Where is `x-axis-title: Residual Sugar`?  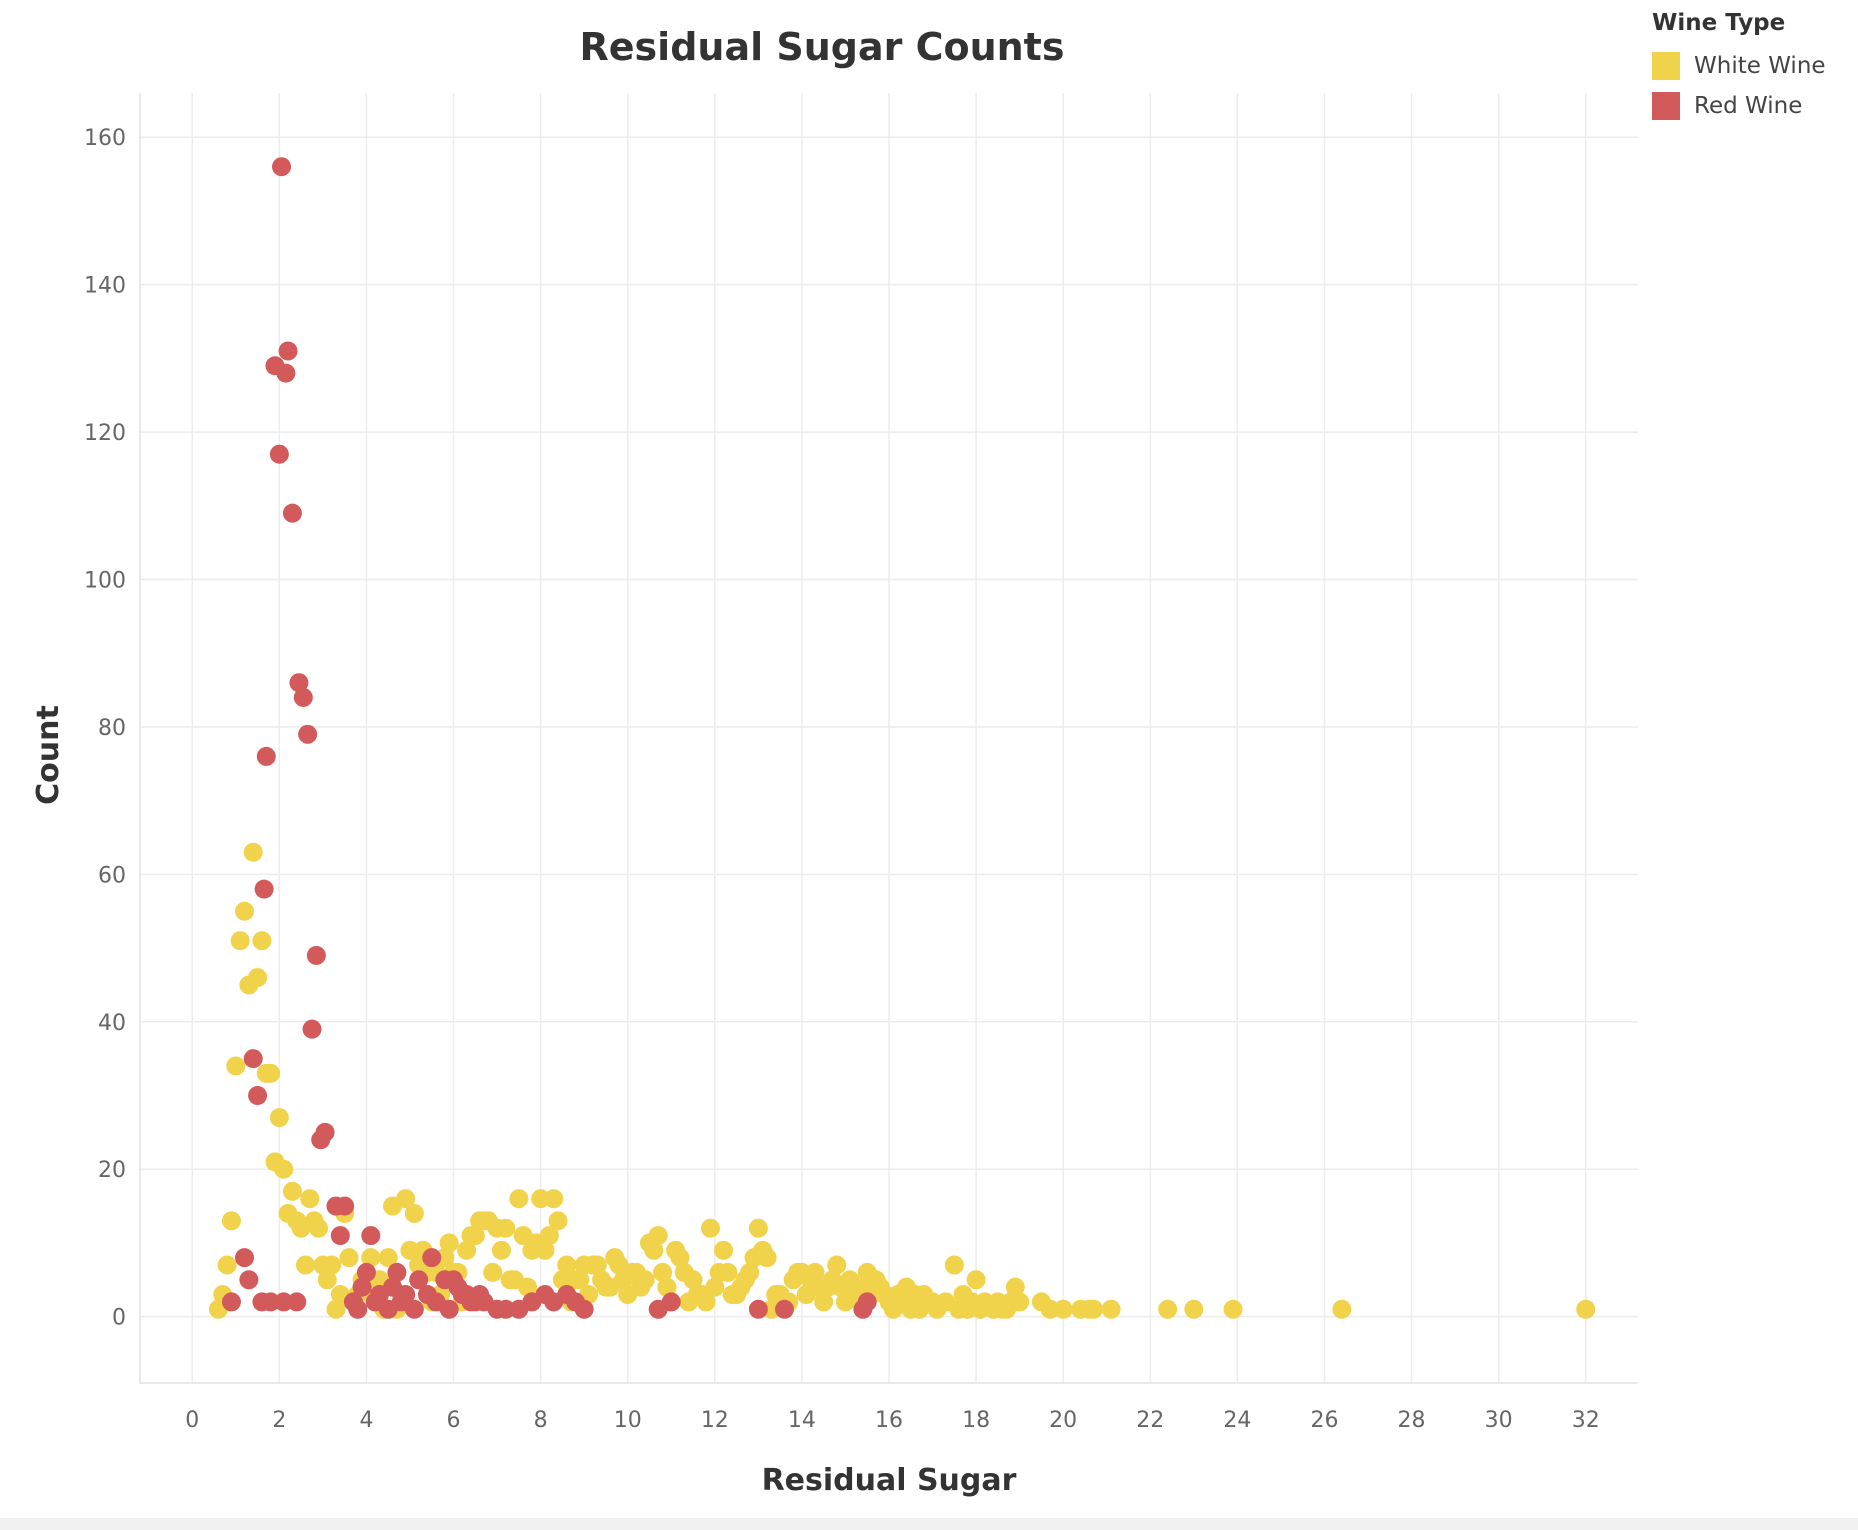
x-axis-title: Residual Sugar is located at coordinates (889, 1480).